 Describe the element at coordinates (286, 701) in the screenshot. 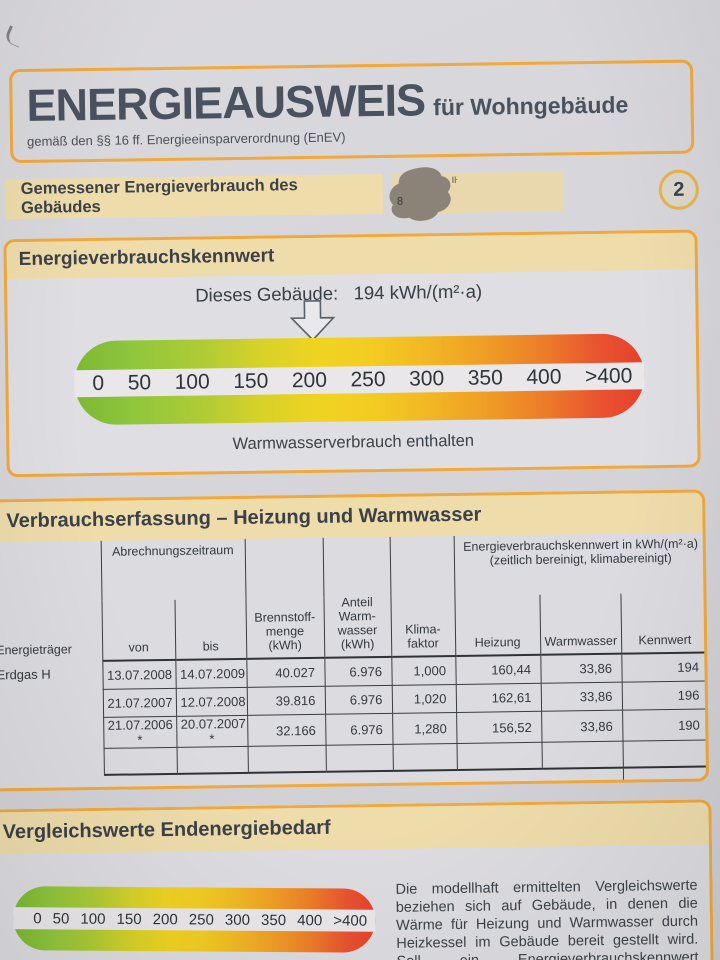

I see `cell-brennstoffmenge: 39.816` at that location.